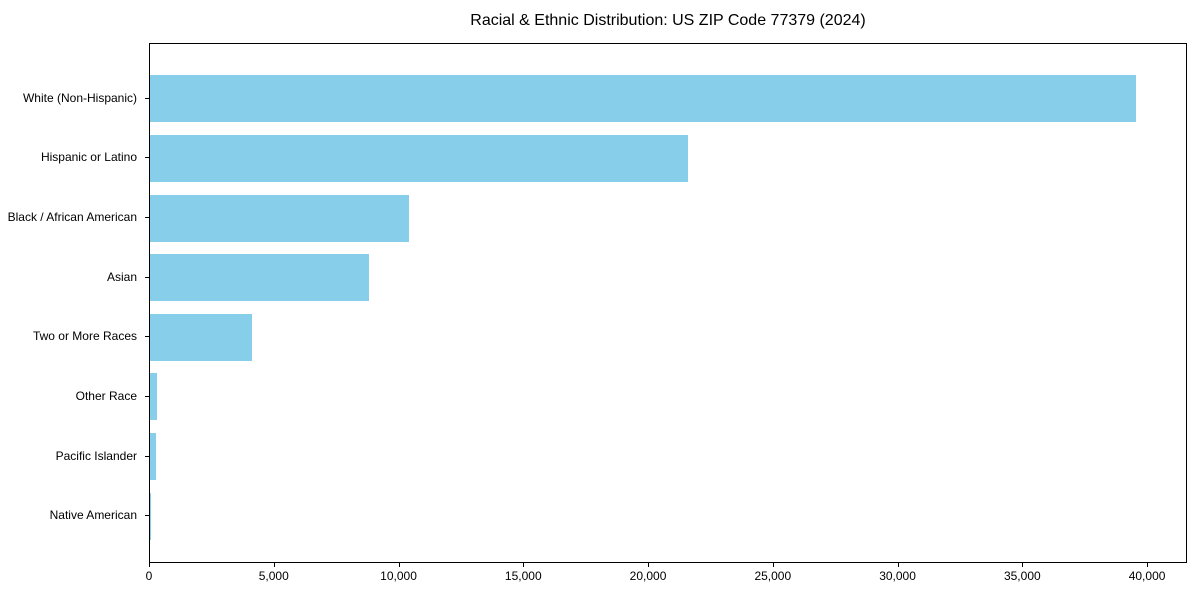  What do you see at coordinates (1147, 576) in the screenshot?
I see `x-axis-tick-label: 40,000` at bounding box center [1147, 576].